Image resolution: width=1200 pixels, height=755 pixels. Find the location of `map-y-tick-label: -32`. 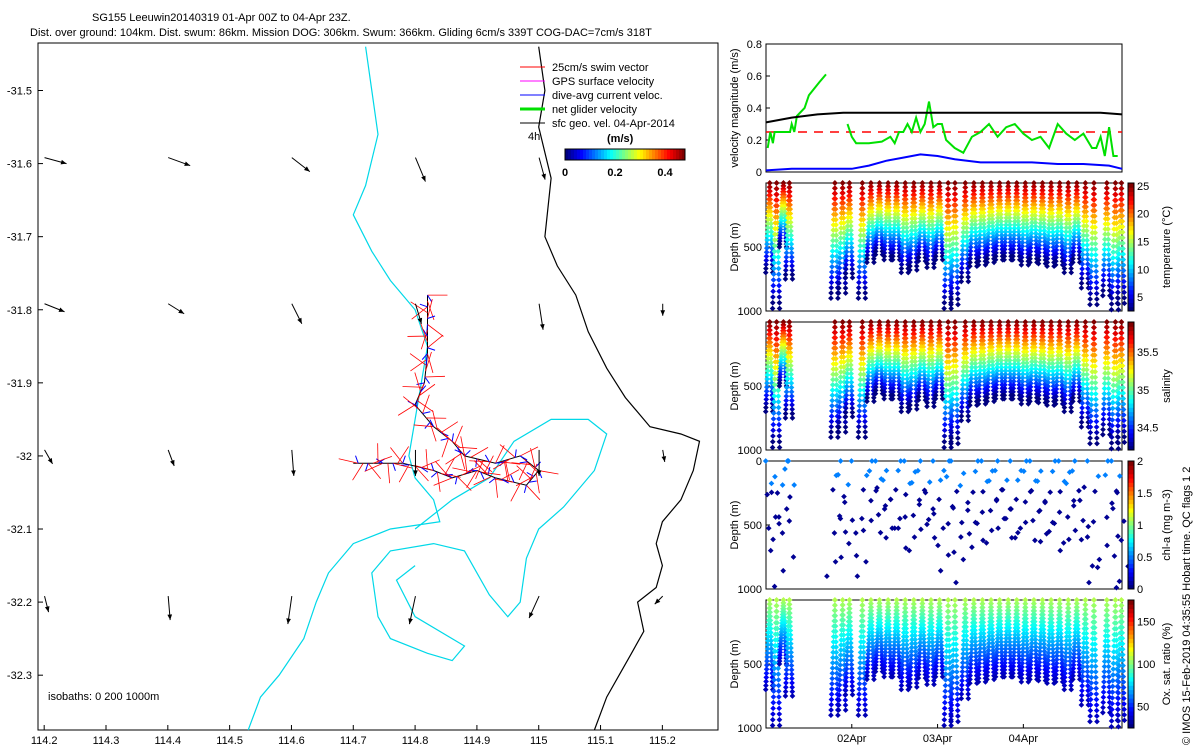

map-y-tick-label: -32 is located at coordinates (24, 457).